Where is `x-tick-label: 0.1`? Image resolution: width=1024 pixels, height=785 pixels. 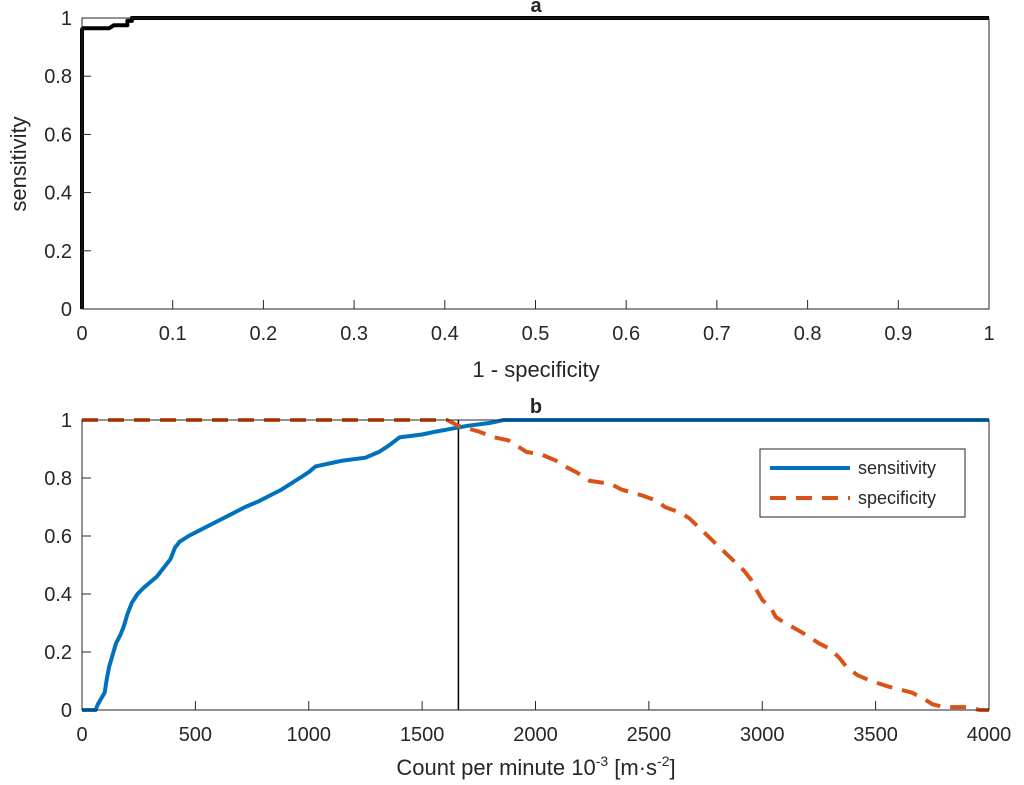 x-tick-label: 0.1 is located at coordinates (173, 334).